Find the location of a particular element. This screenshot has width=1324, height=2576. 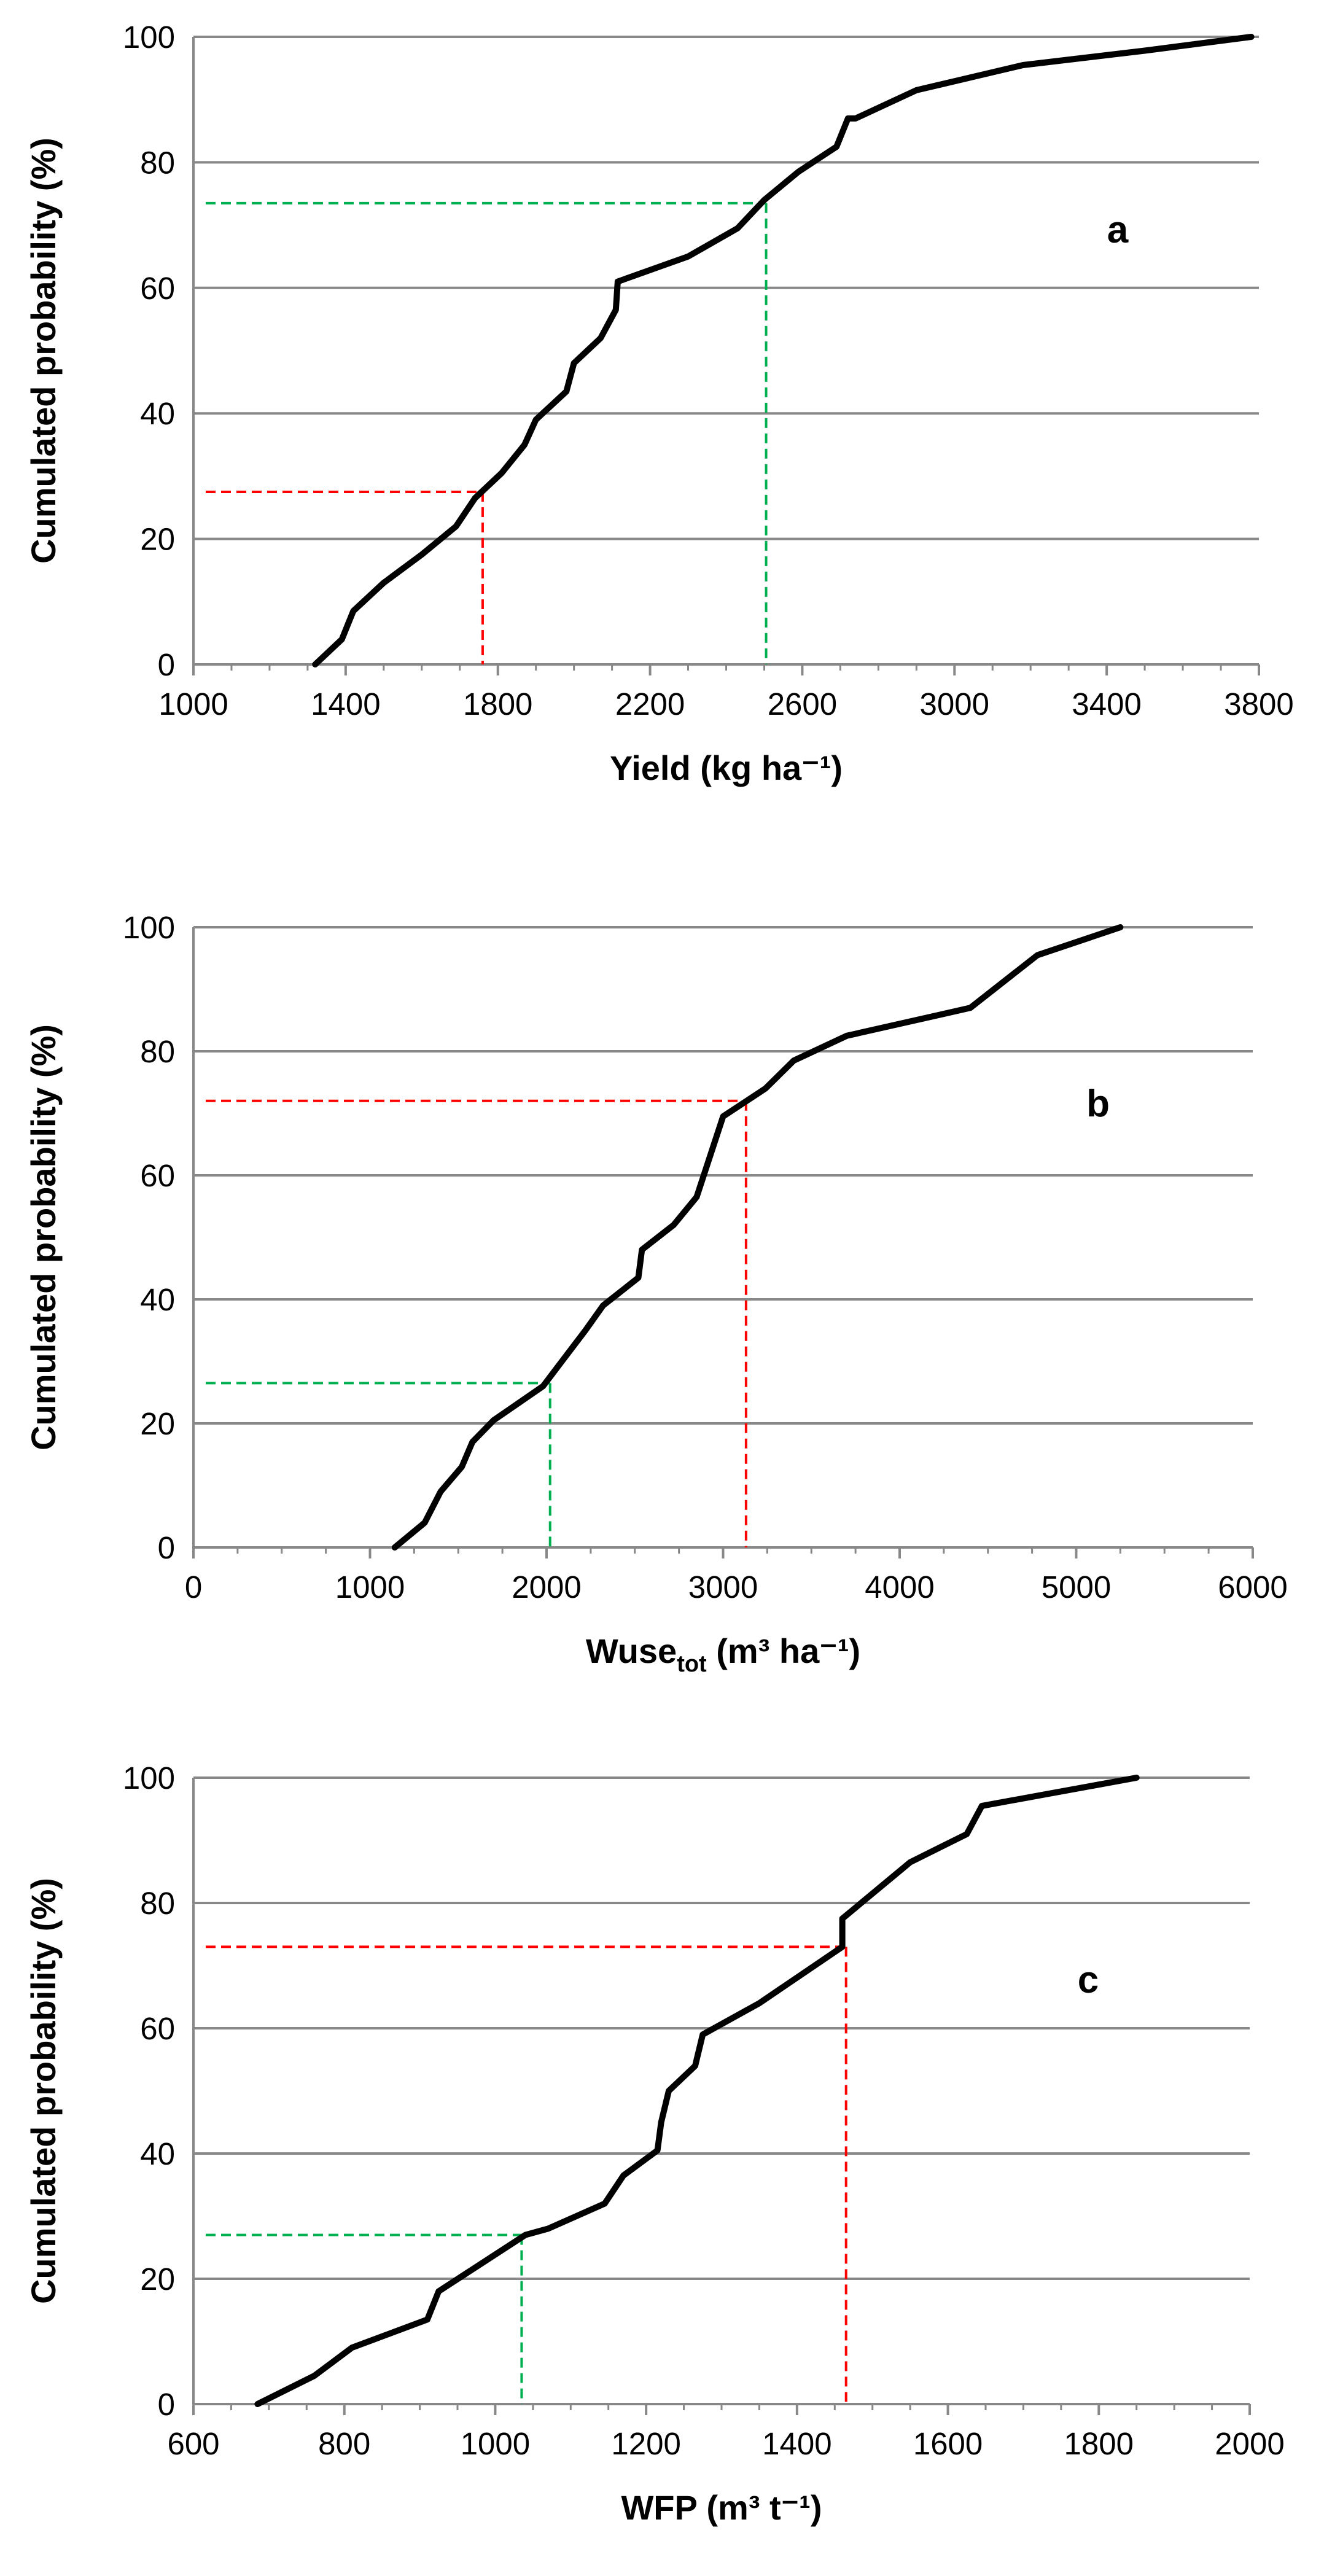

x-tick-label: 6000 is located at coordinates (1253, 1587).